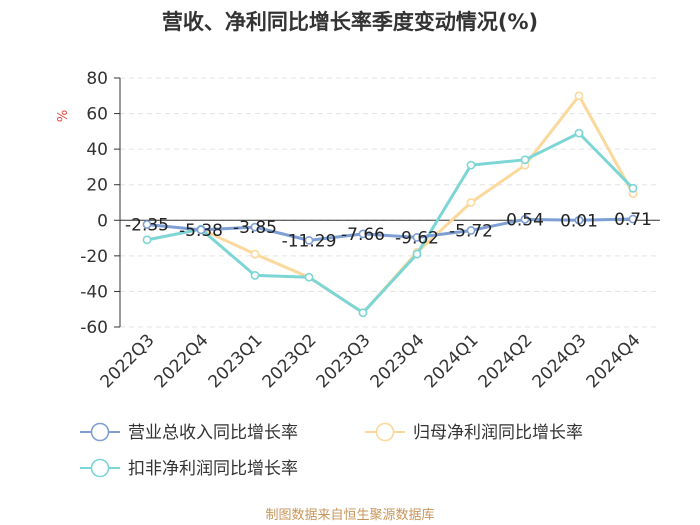 The height and width of the screenshot is (525, 700). I want to click on data-label: -11.29, so click(309, 241).